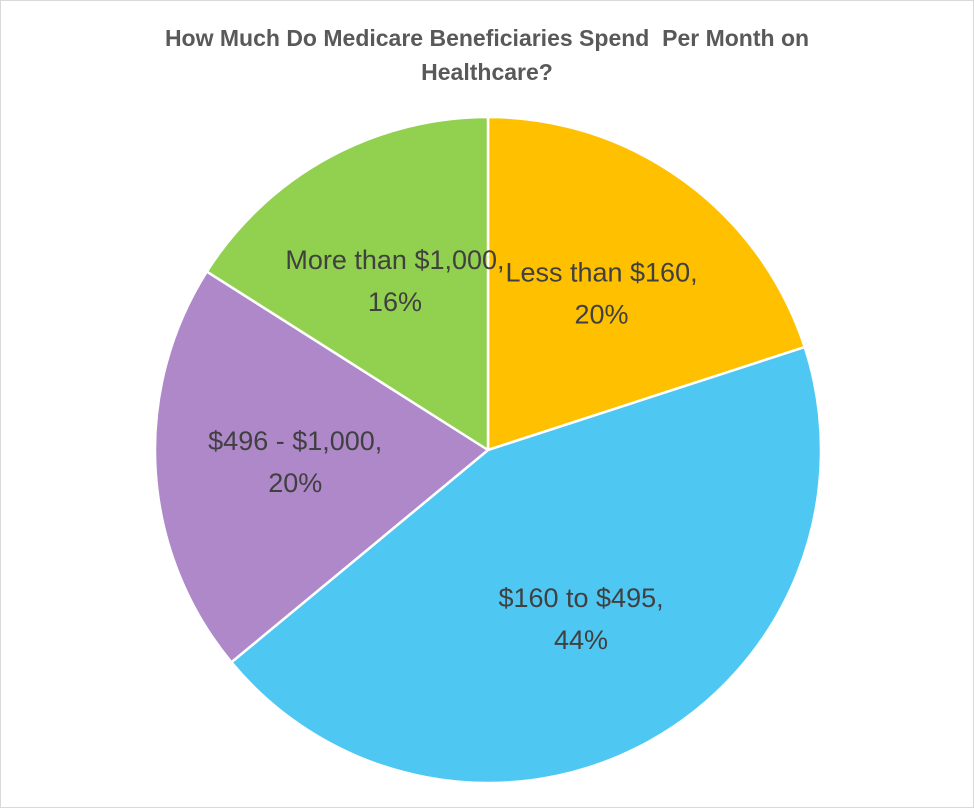 The width and height of the screenshot is (974, 808). Describe the element at coordinates (601, 294) in the screenshot. I see `data-label-less-than-160: Less than $160, 20%` at that location.